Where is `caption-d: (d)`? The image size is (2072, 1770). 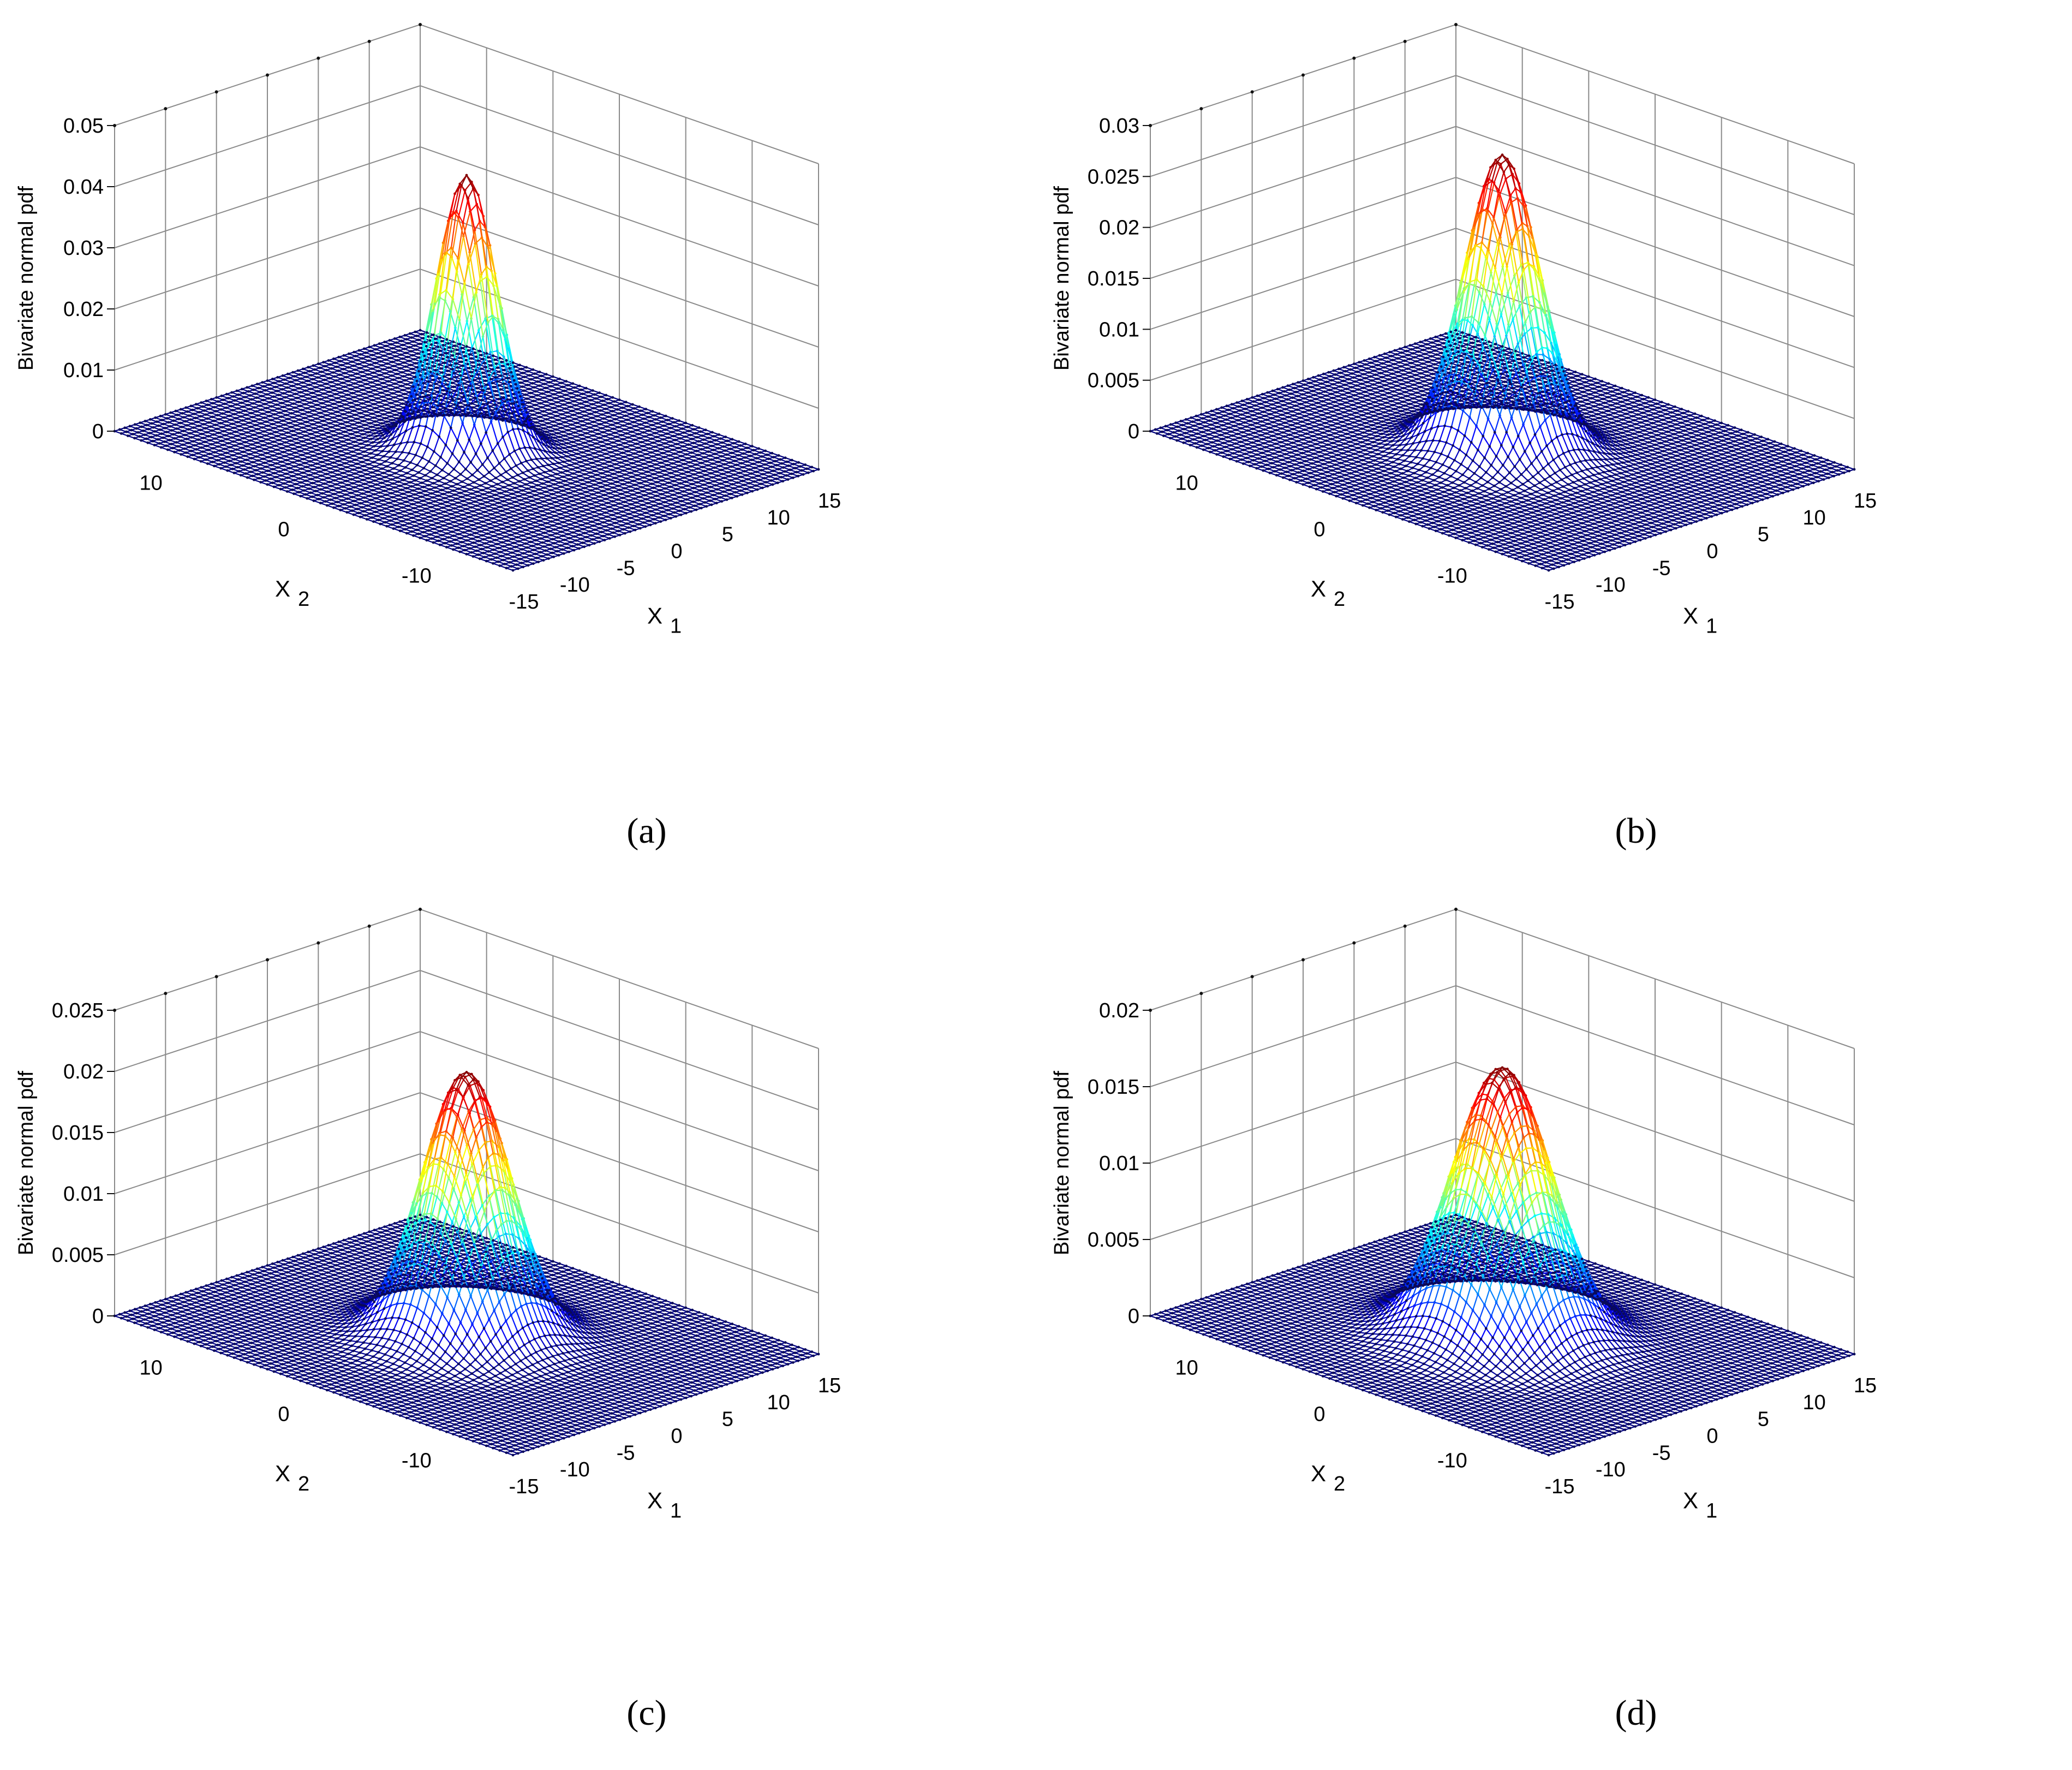
caption-d: (d) is located at coordinates (1636, 1713).